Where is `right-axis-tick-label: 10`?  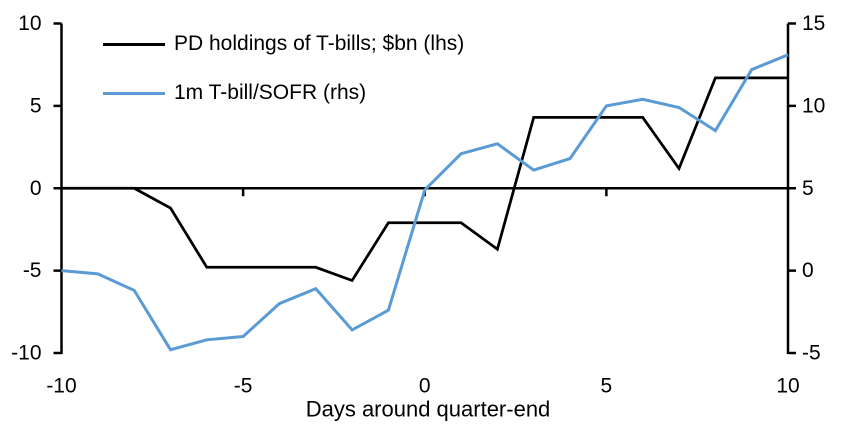
right-axis-tick-label: 10 is located at coordinates (813, 105).